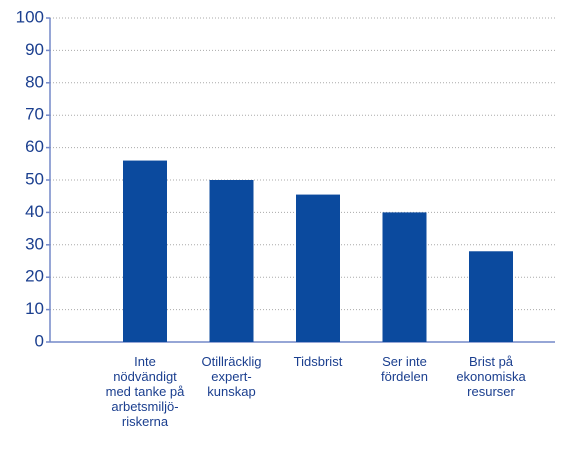  I want to click on y-tick-label: 50, so click(34, 178).